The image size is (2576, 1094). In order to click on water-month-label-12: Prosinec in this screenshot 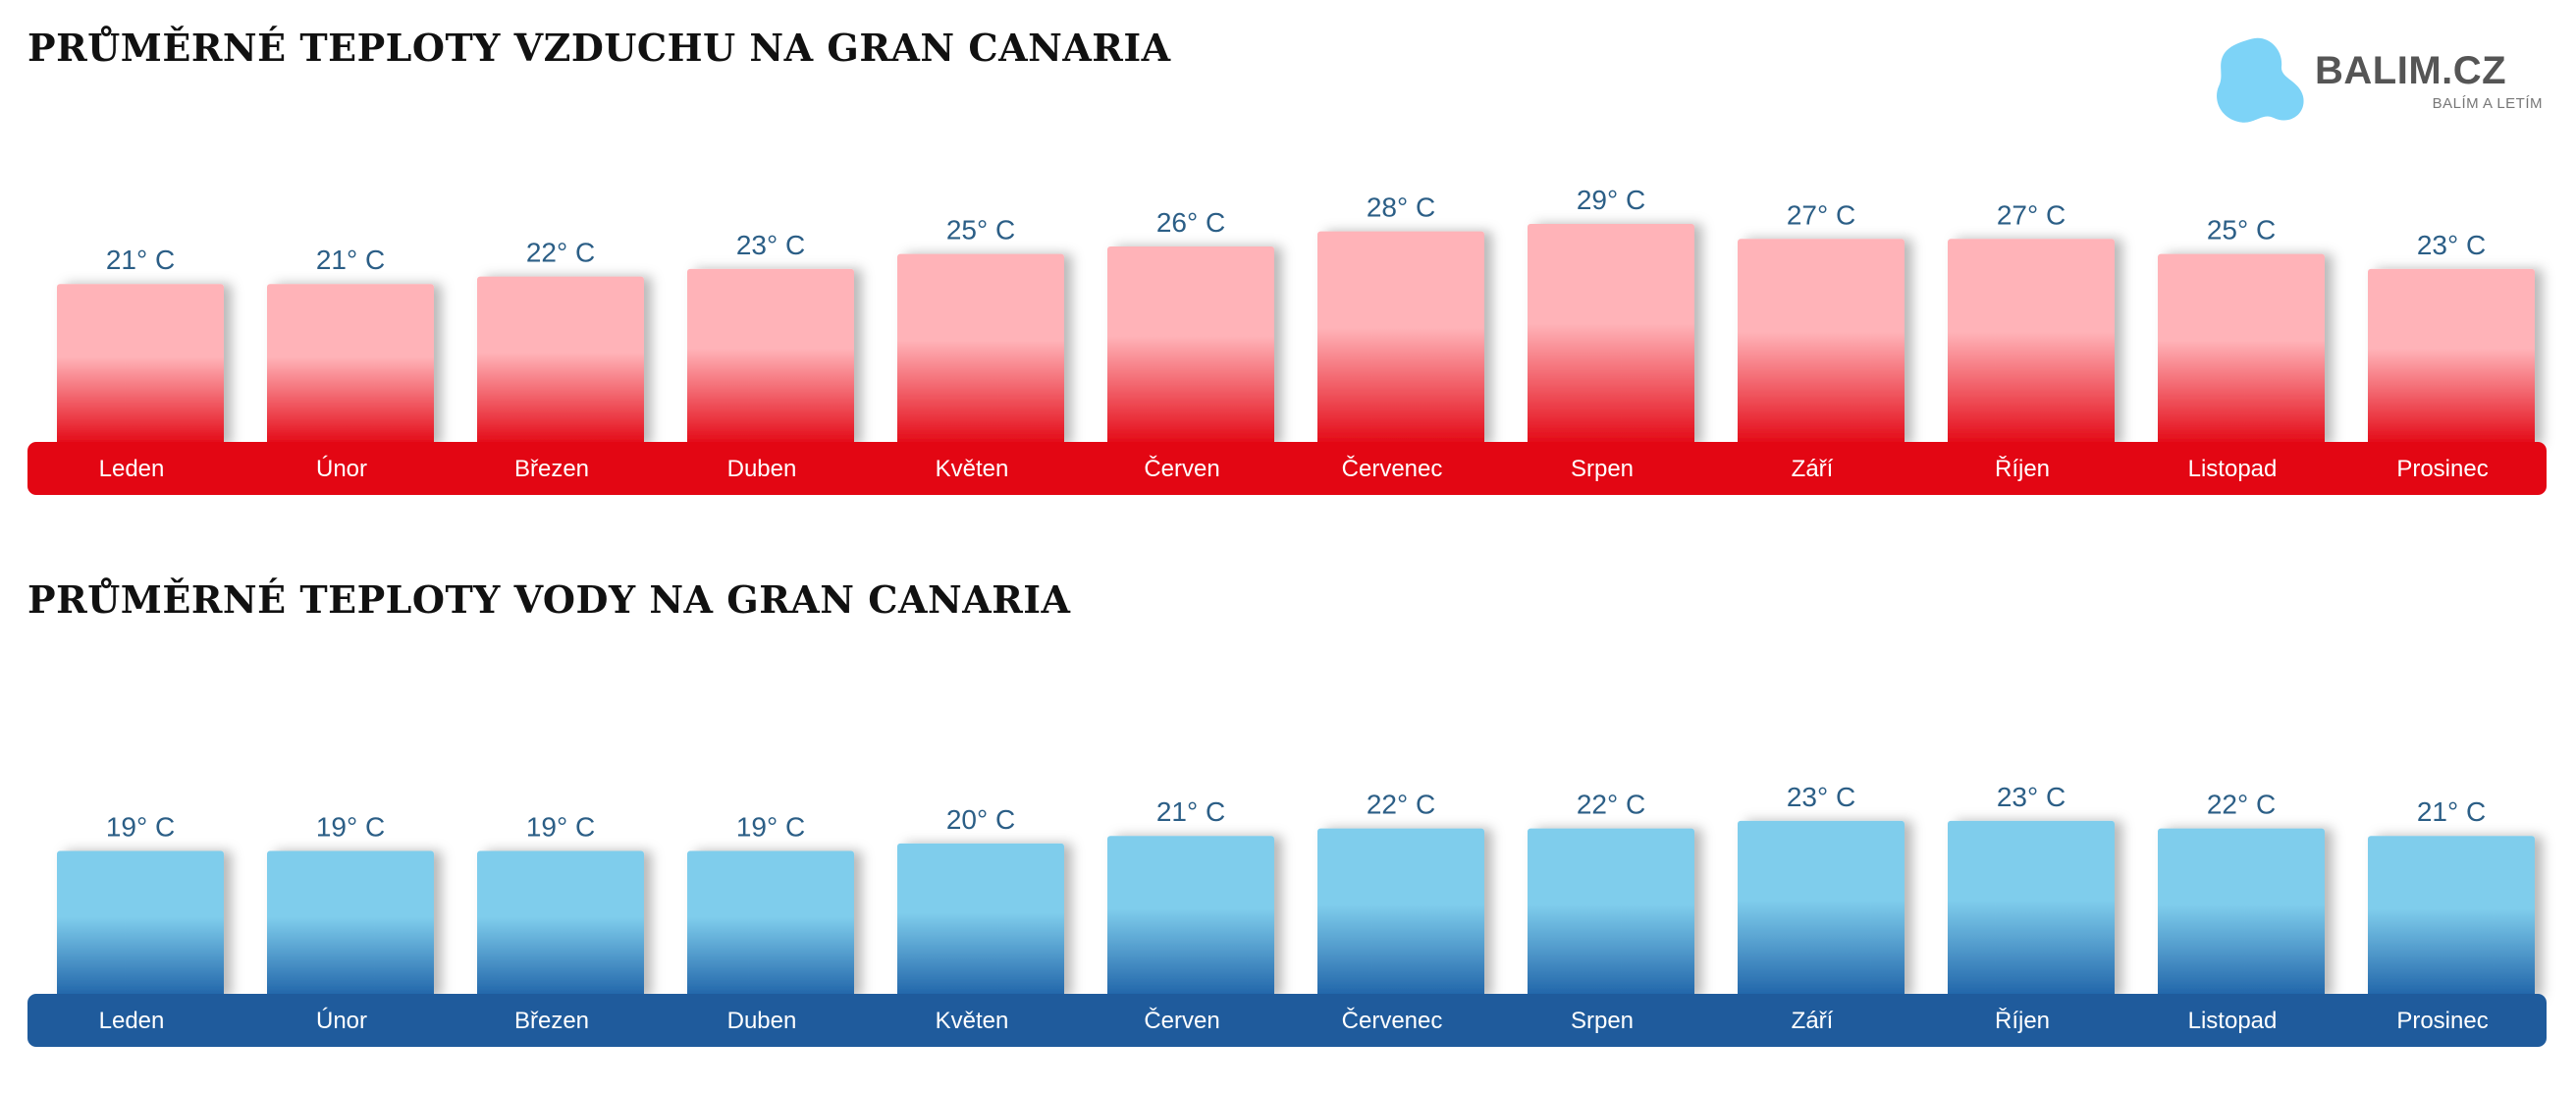, I will do `click(2442, 1021)`.